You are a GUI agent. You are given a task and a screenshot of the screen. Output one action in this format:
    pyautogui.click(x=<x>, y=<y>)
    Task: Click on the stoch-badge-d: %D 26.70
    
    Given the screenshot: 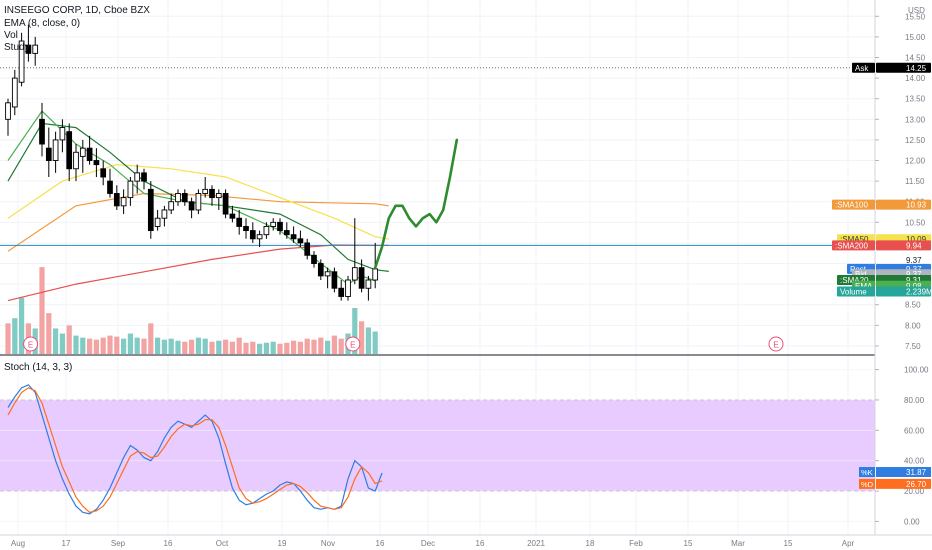 What is the action you would take?
    pyautogui.click(x=895, y=483)
    